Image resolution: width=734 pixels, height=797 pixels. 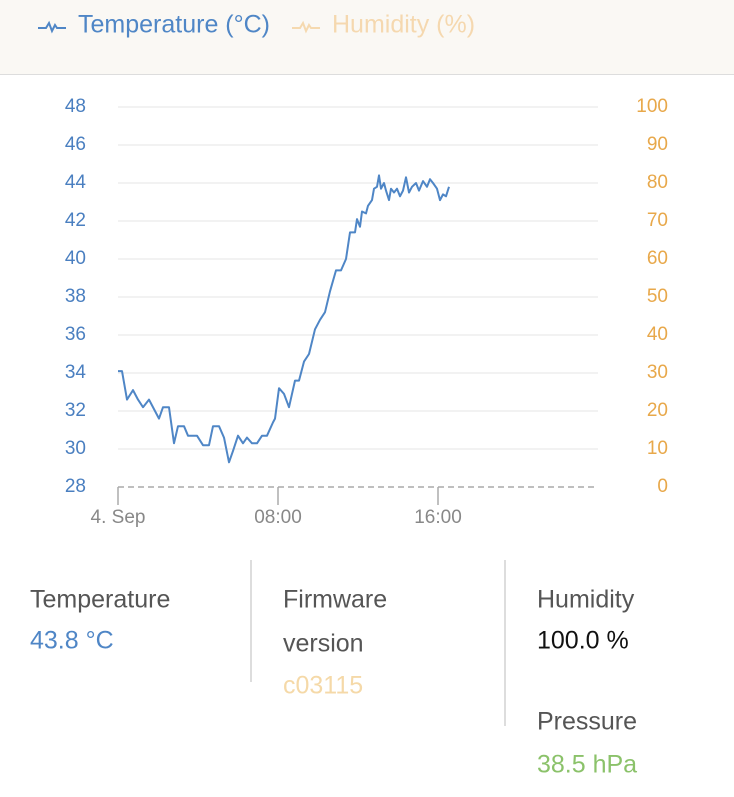 What do you see at coordinates (75, 334) in the screenshot?
I see `y-tick-label: 36` at bounding box center [75, 334].